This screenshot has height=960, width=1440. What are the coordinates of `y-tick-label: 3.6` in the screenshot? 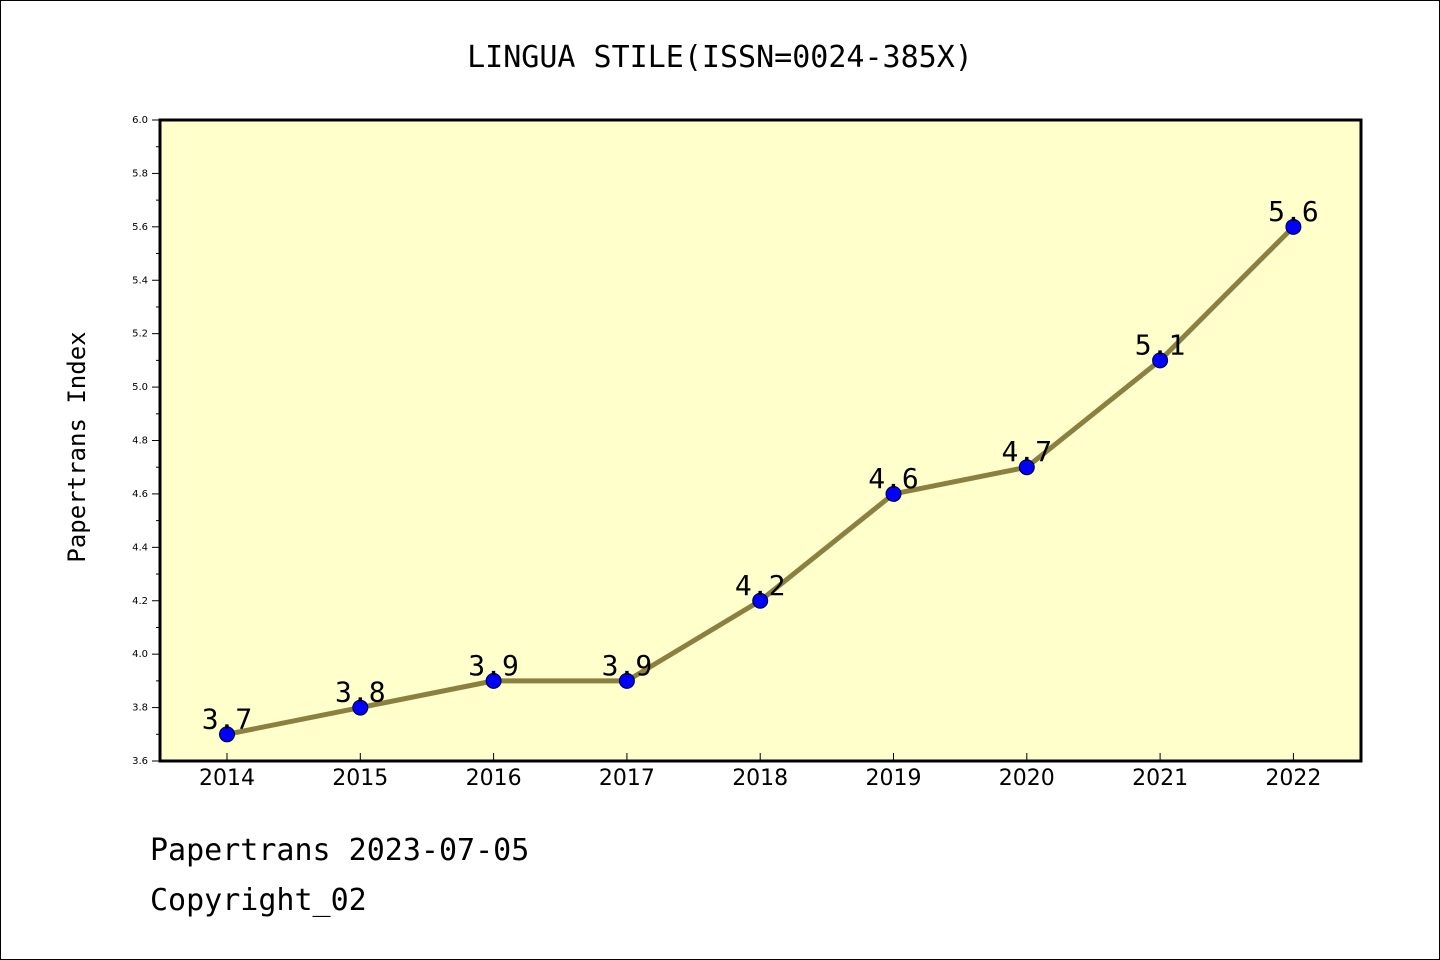 It's located at (140, 761).